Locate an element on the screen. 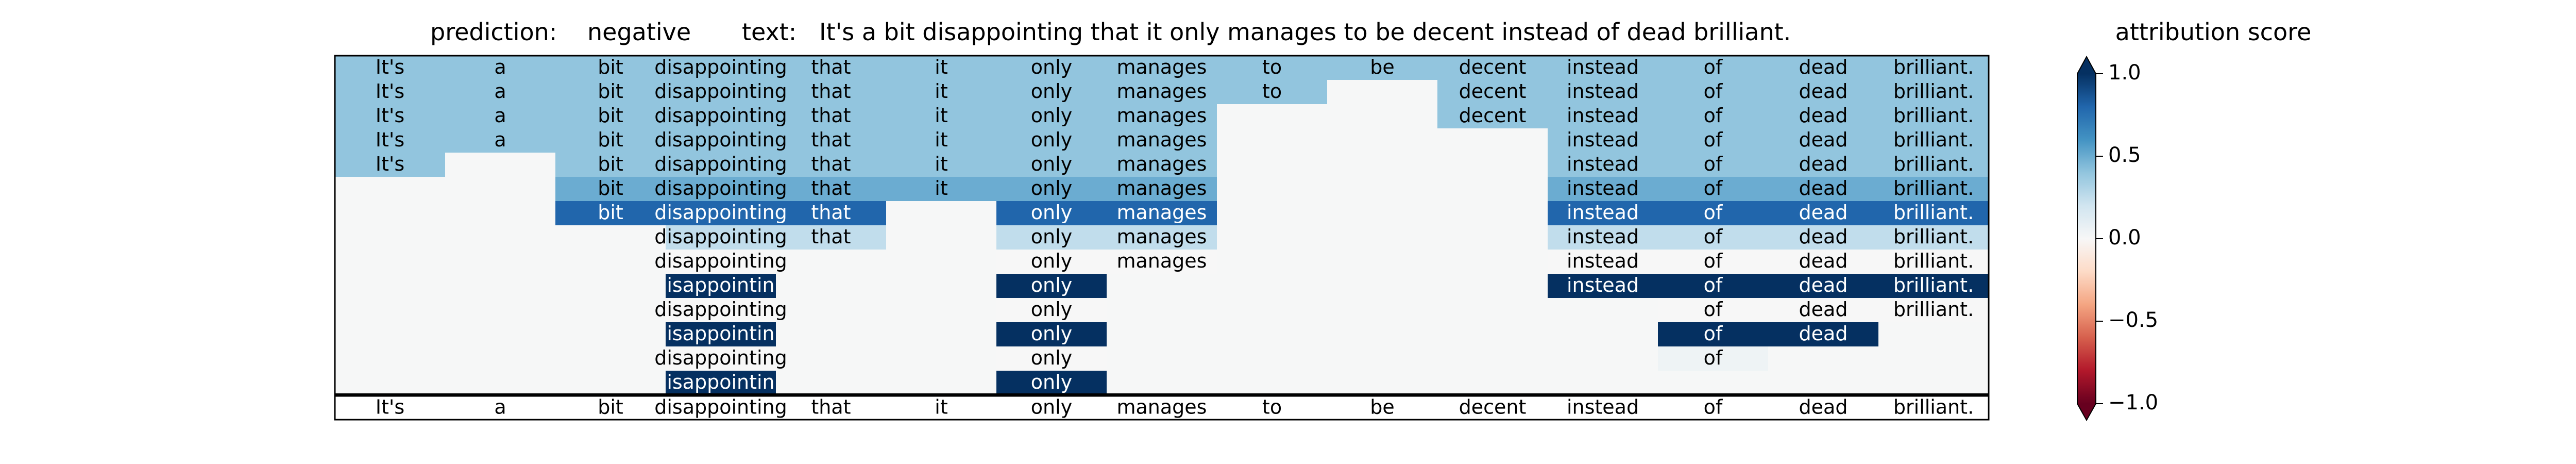  colorbar-tick-label: −1.0 is located at coordinates (2133, 403).